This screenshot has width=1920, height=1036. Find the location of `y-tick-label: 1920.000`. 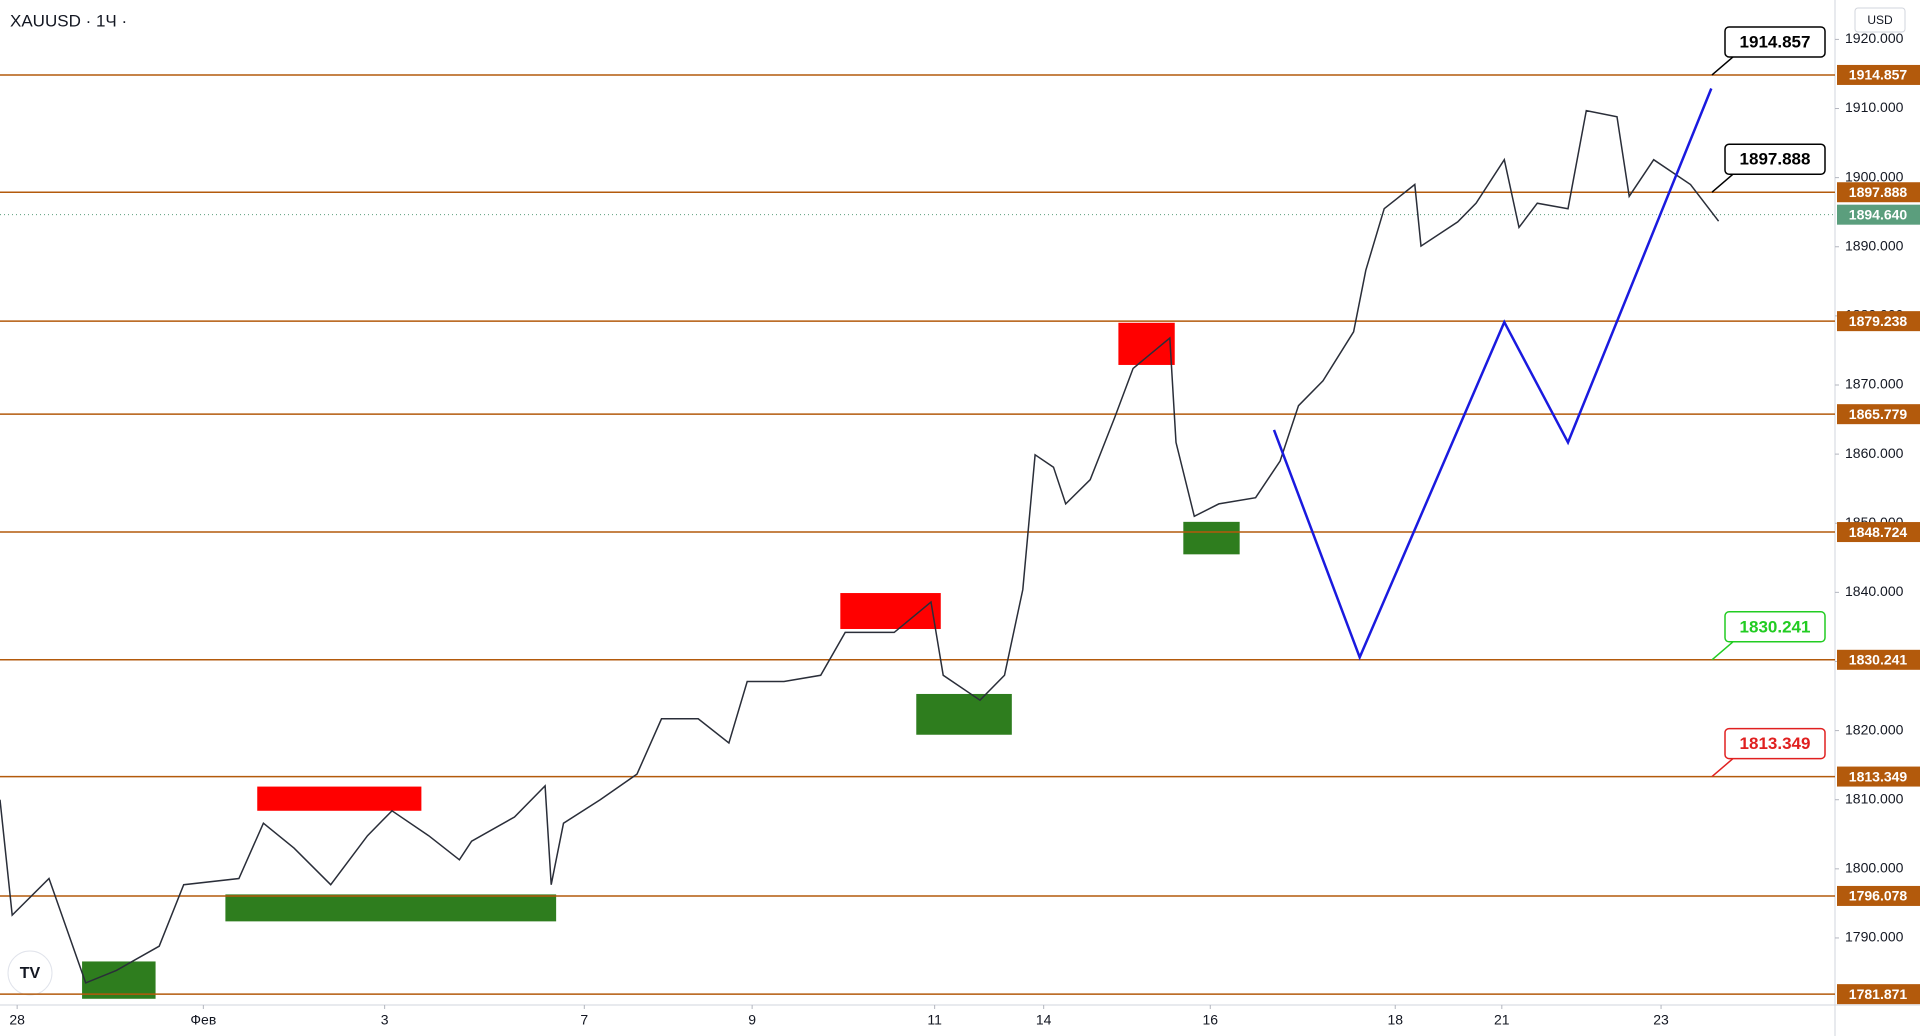

y-tick-label: 1920.000 is located at coordinates (1874, 38).